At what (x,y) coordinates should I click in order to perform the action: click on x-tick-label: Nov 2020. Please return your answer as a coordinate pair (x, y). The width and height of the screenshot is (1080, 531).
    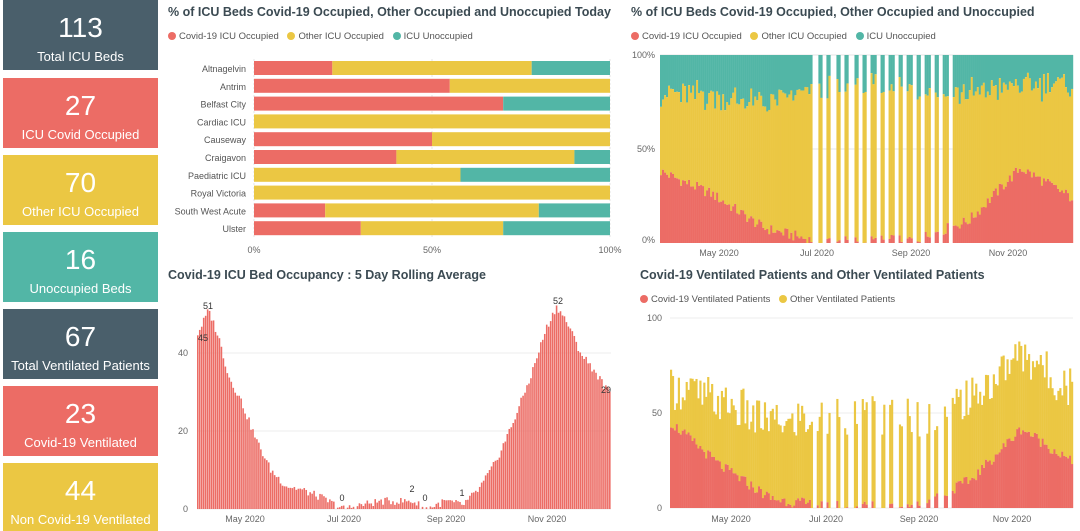
    Looking at the image, I should click on (547, 519).